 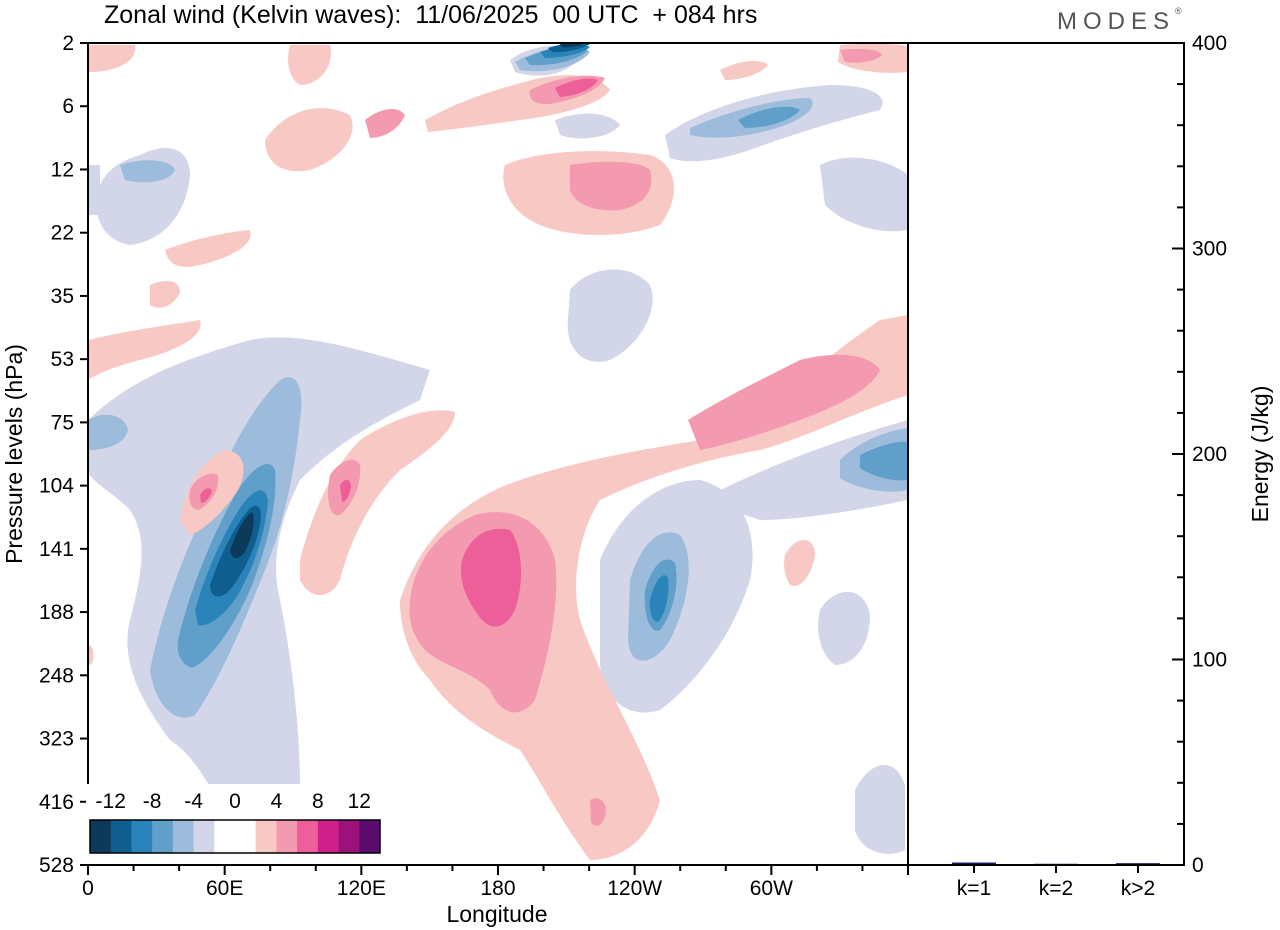 What do you see at coordinates (361, 888) in the screenshot?
I see `longitude-tick-label: 120E` at bounding box center [361, 888].